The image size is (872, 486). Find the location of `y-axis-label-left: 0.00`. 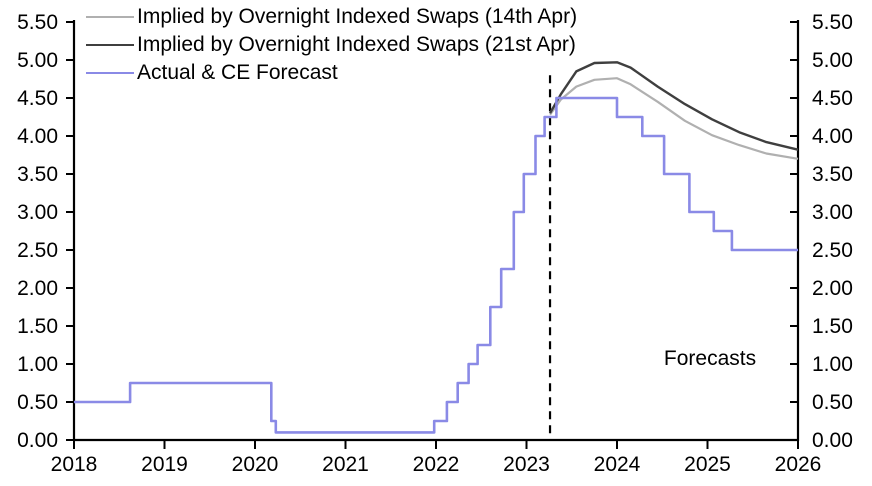

y-axis-label-left: 0.00 is located at coordinates (37, 440).